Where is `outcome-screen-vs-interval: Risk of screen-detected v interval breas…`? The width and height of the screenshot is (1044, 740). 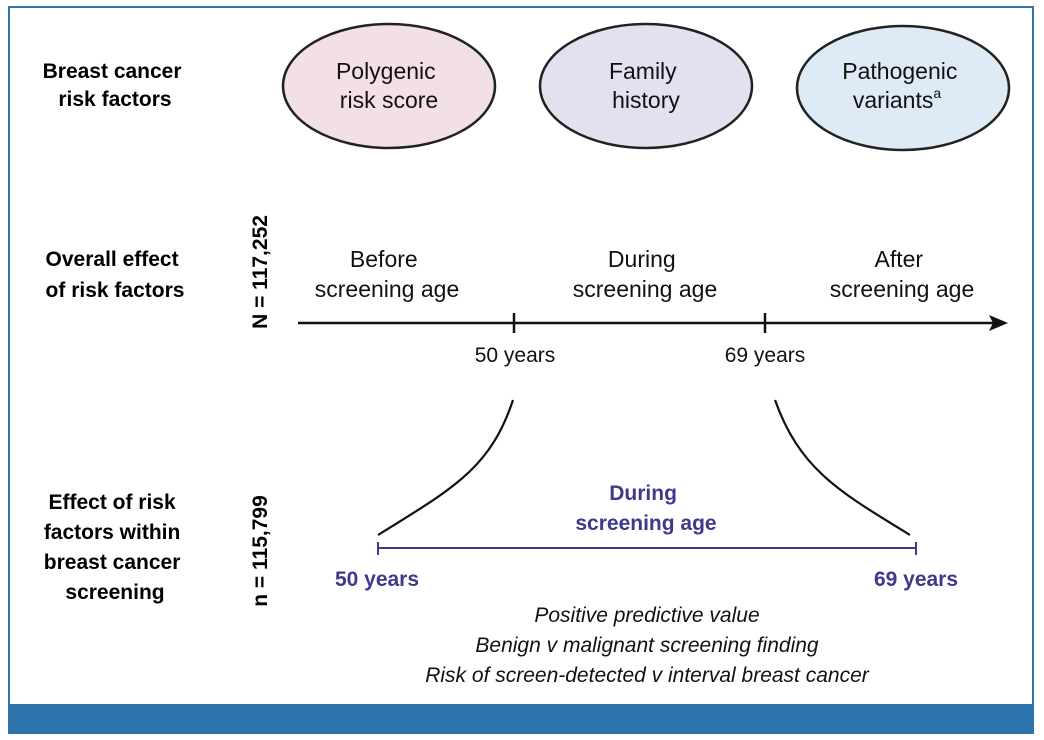
outcome-screen-vs-interval: Risk of screen-detected v interval breas… is located at coordinates (647, 675).